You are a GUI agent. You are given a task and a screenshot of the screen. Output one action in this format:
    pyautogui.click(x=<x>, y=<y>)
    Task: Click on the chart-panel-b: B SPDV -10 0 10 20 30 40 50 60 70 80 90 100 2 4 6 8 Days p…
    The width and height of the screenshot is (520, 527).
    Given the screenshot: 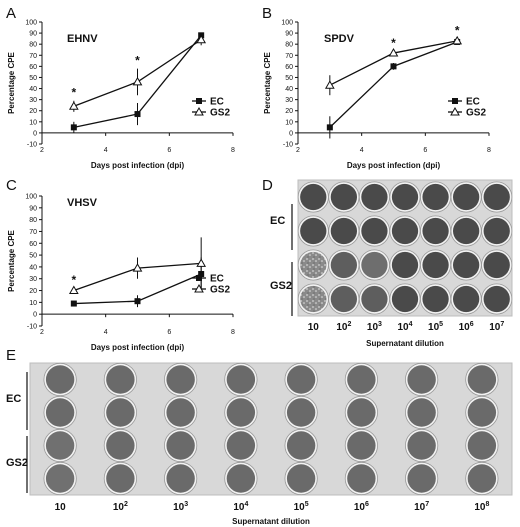 What is the action you would take?
    pyautogui.click(x=376, y=87)
    